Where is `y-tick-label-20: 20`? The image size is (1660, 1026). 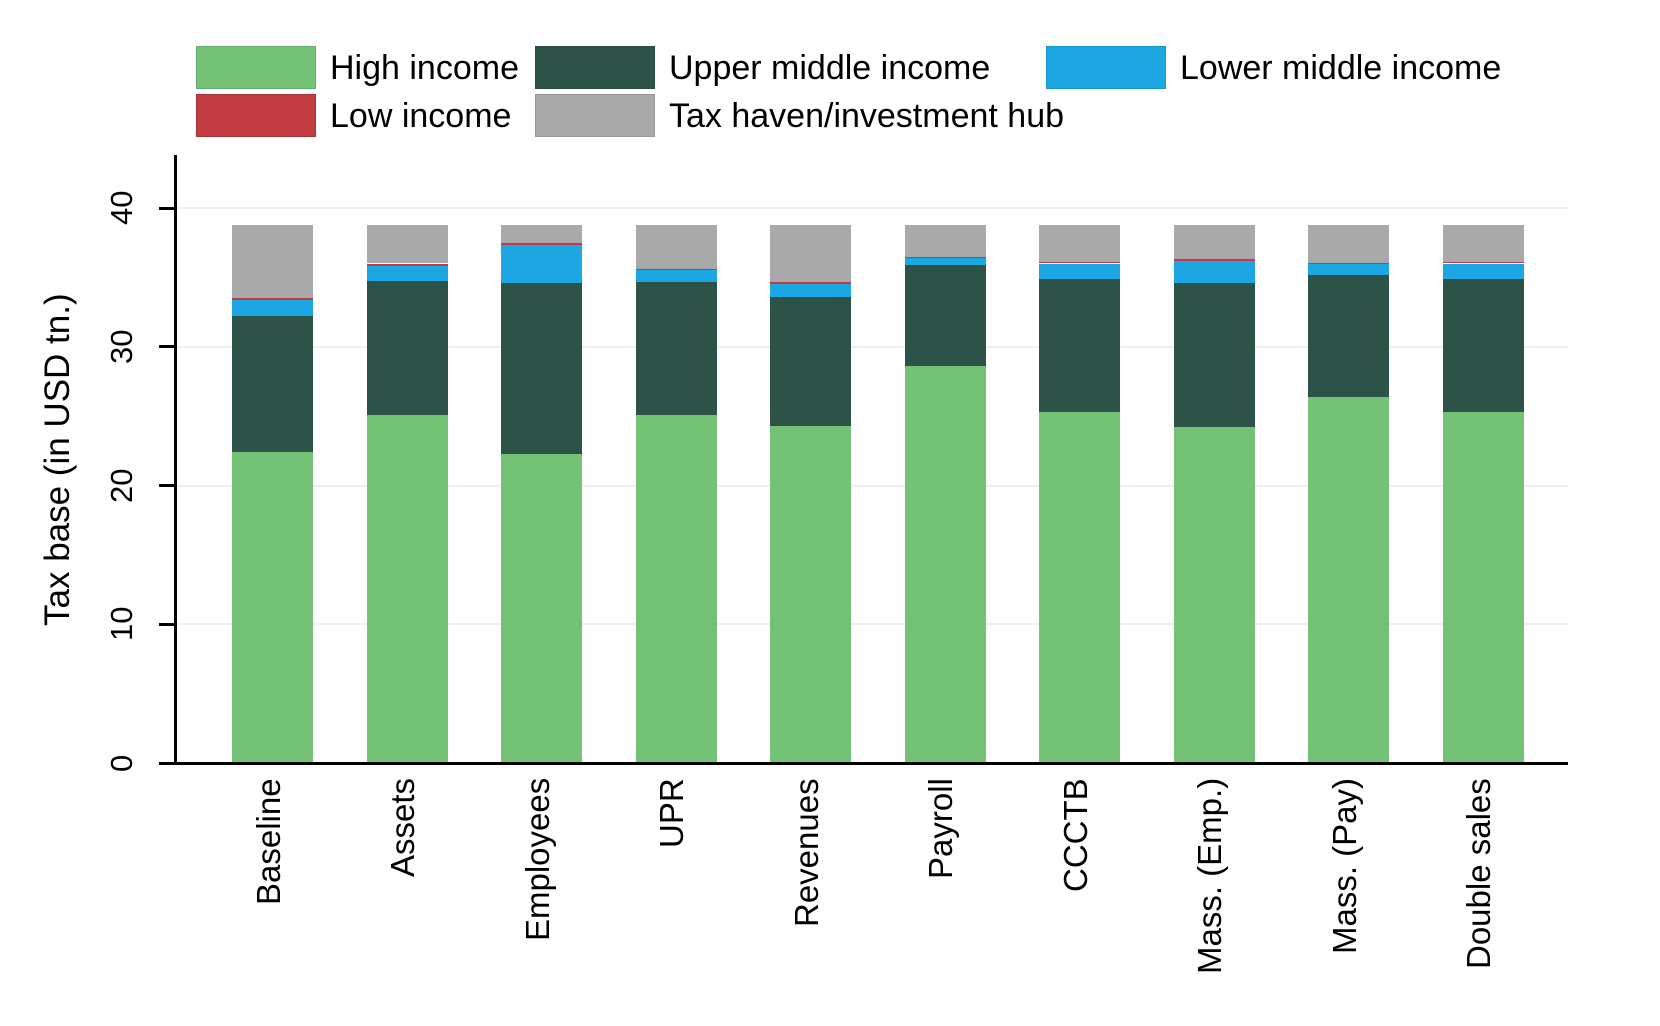
y-tick-label-20: 20 is located at coordinates (121, 485).